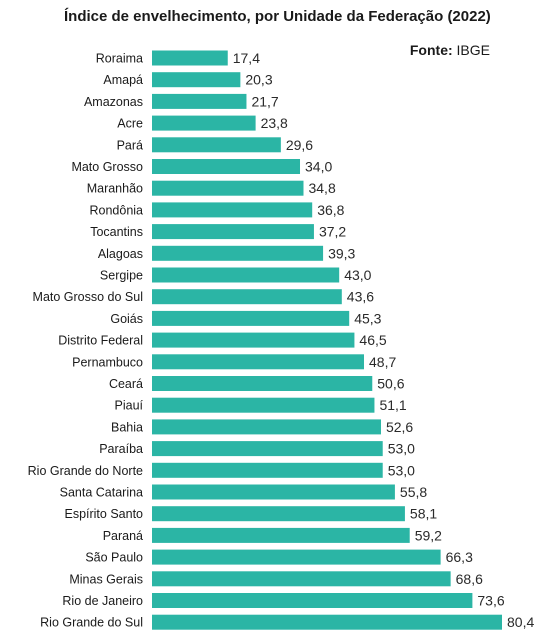 Image resolution: width=542 pixels, height=640 pixels. What do you see at coordinates (88, 297) in the screenshot?
I see `category-label: Mato Grosso do Sul` at bounding box center [88, 297].